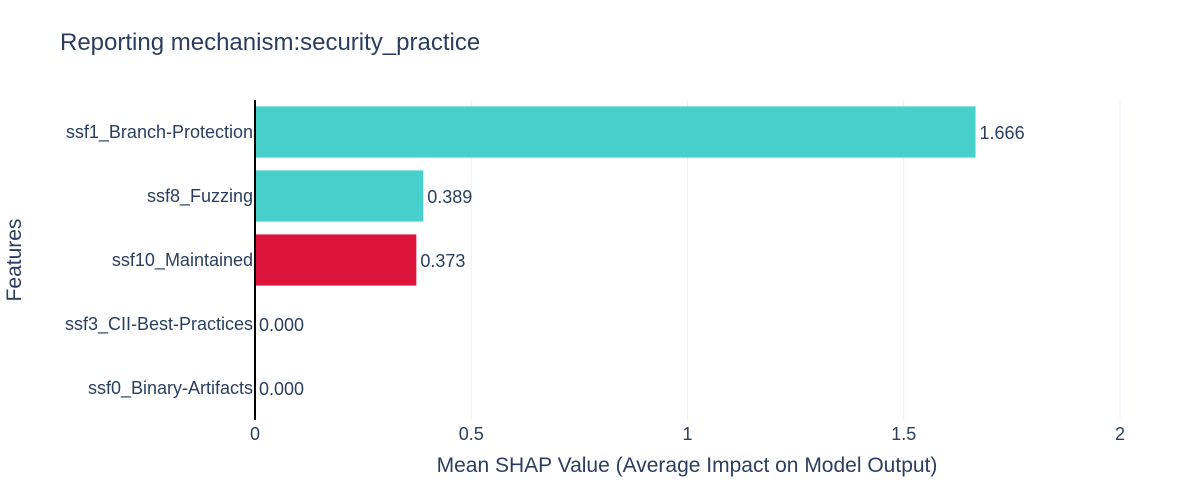  Describe the element at coordinates (1120, 434) in the screenshot. I see `x-tick-label: 2` at that location.